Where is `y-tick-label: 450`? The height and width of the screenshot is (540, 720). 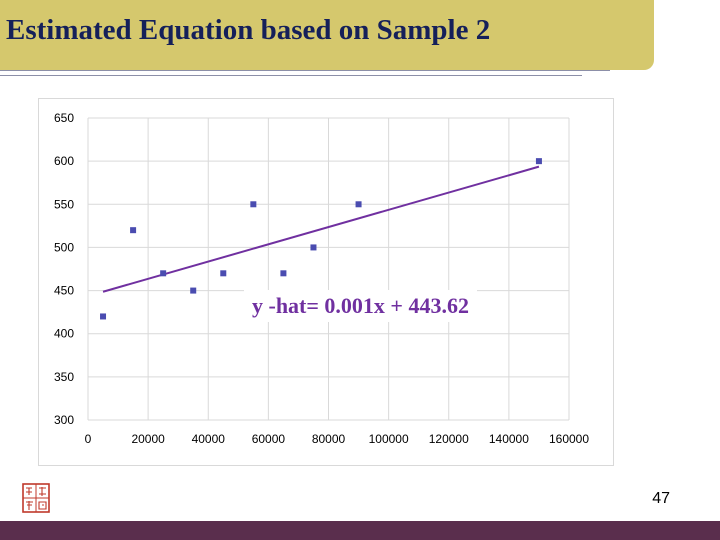
y-tick-label: 450 is located at coordinates (64, 291).